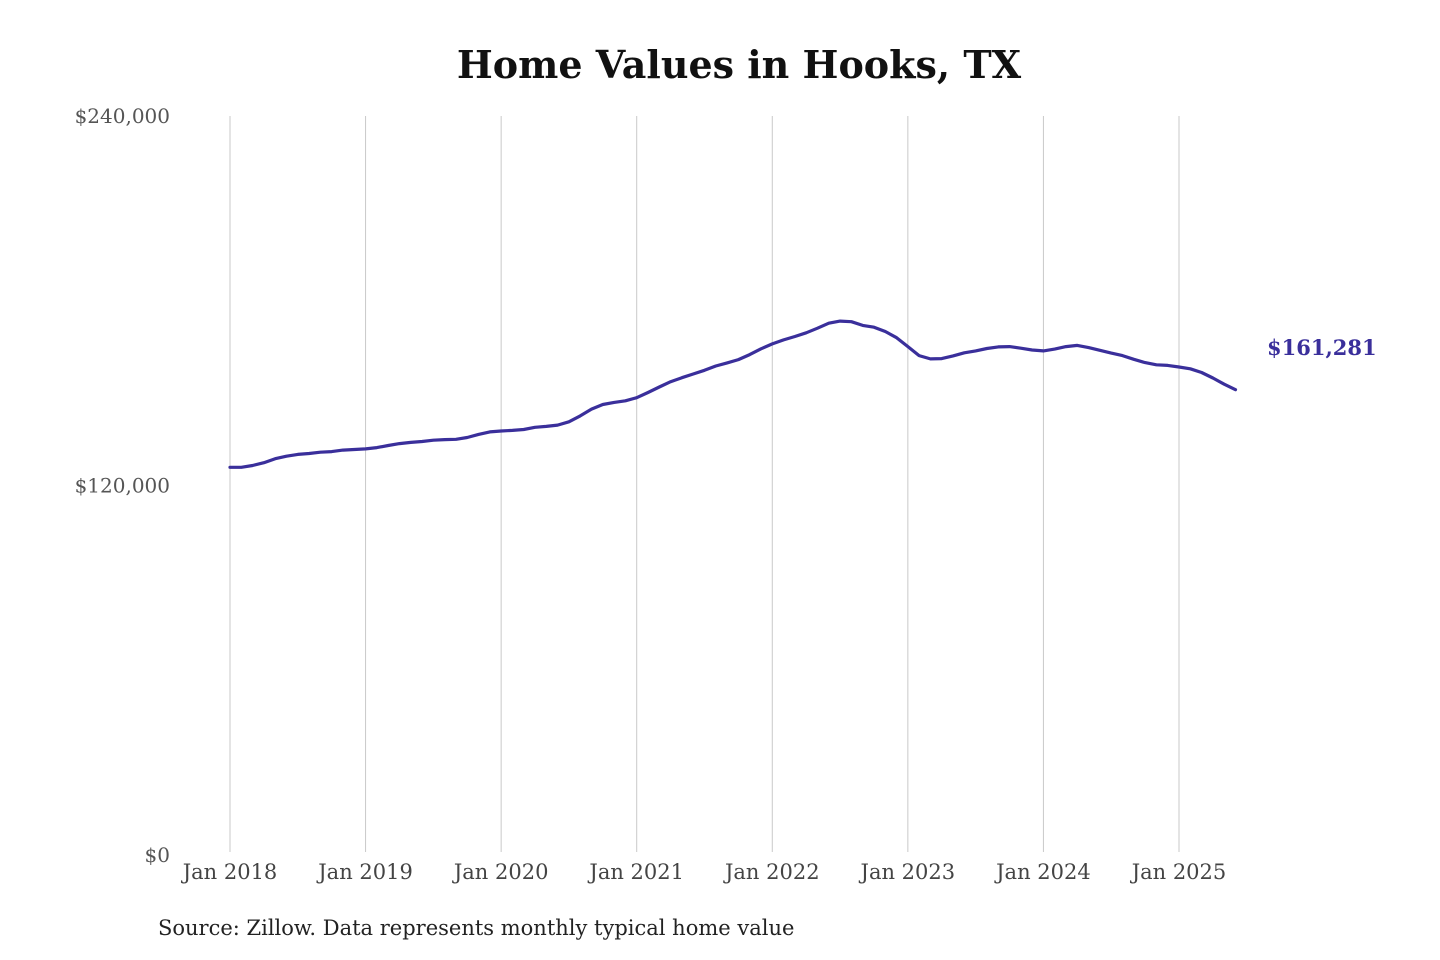 This screenshot has width=1440, height=960. I want to click on series-lines, so click(733, 394).